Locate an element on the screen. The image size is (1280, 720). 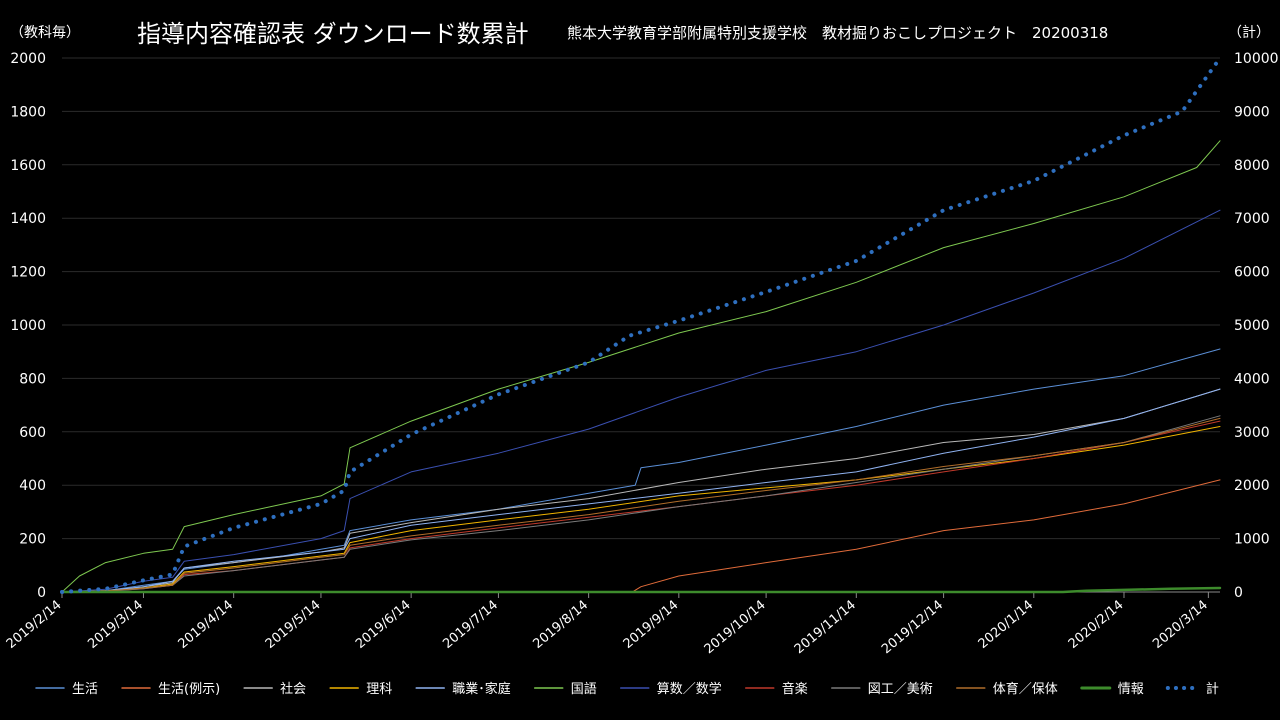
y-tick-label-right: 6000 is located at coordinates (1252, 273).